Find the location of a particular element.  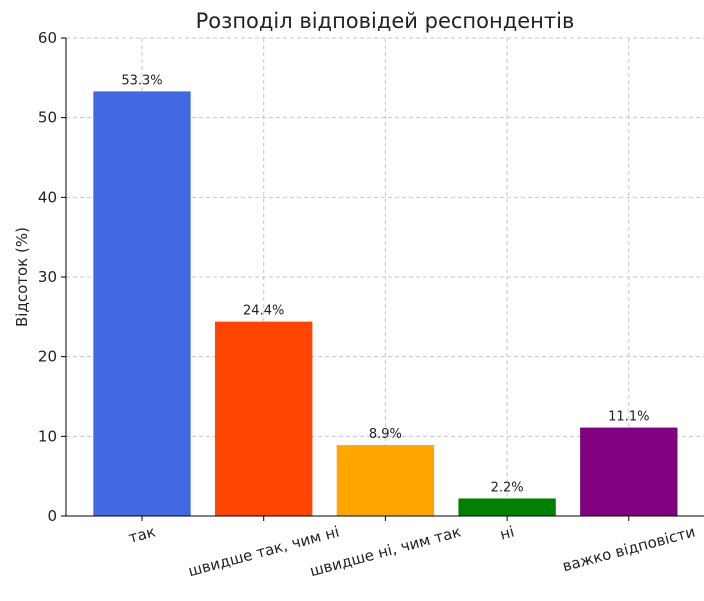

y-tick-label: 30 is located at coordinates (47, 277).